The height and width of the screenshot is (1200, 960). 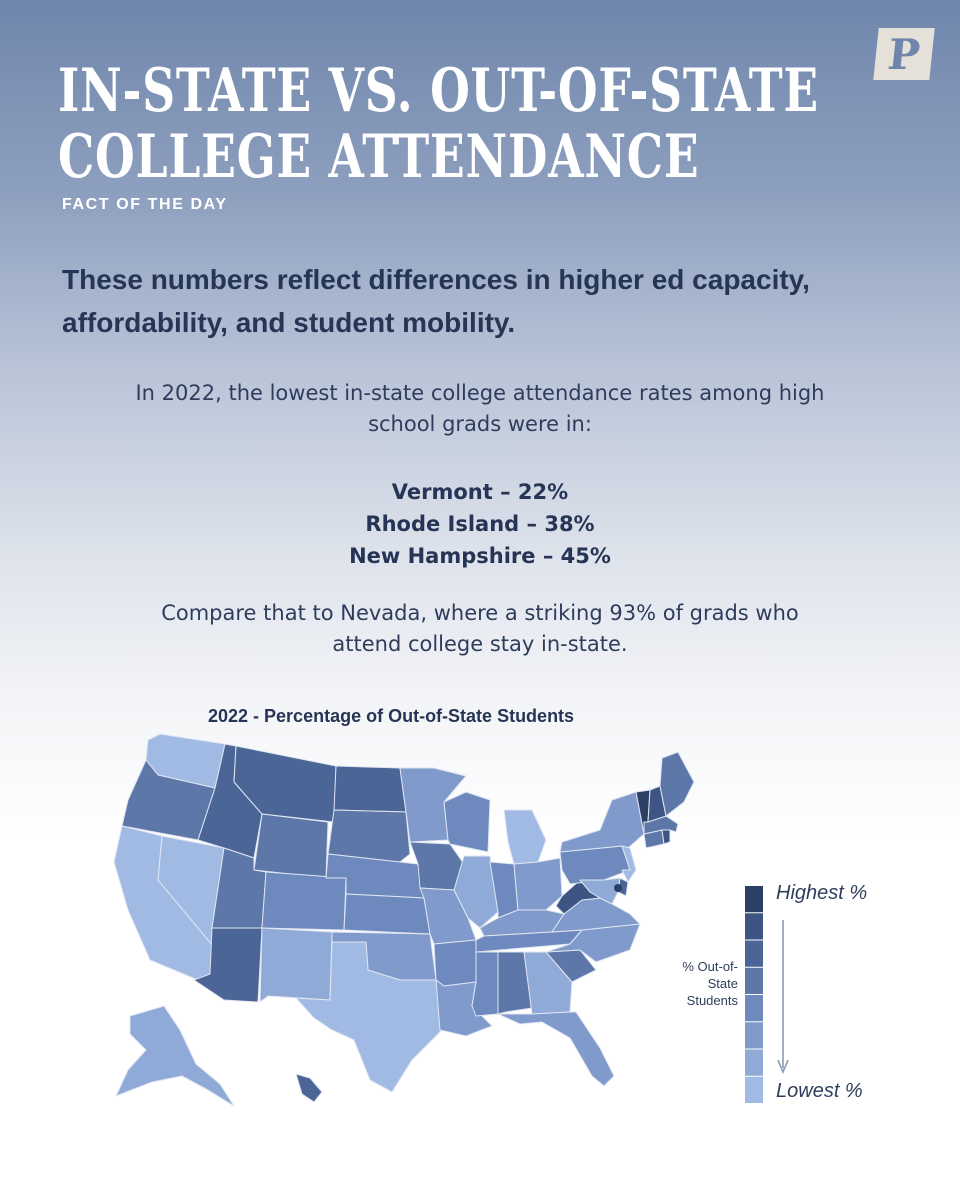 What do you see at coordinates (291, 846) in the screenshot?
I see `state-wyoming` at bounding box center [291, 846].